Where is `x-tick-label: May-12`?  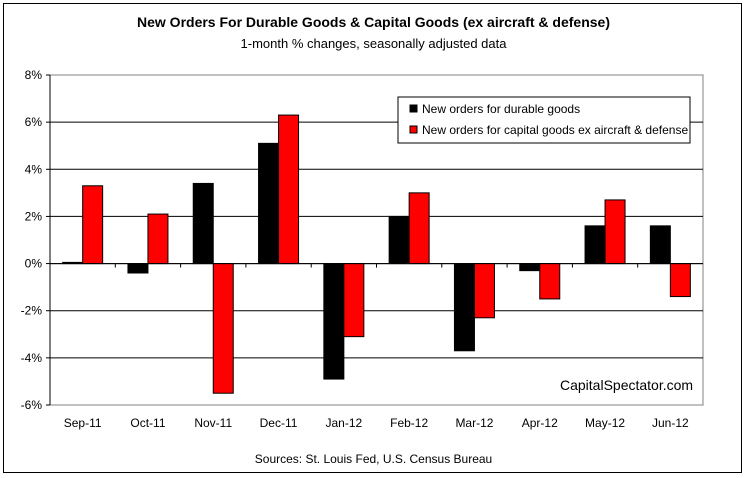 x-tick-label: May-12 is located at coordinates (605, 423).